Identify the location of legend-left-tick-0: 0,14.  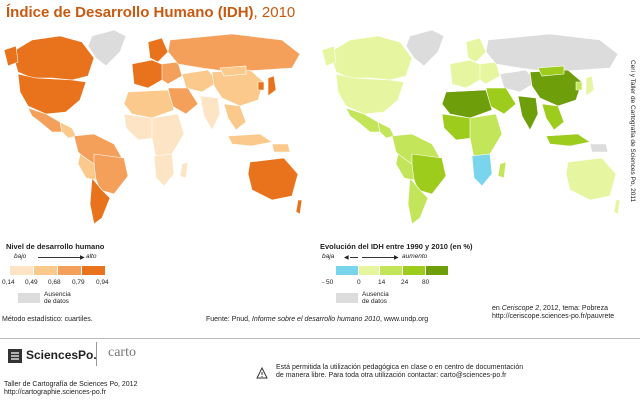
(8, 282).